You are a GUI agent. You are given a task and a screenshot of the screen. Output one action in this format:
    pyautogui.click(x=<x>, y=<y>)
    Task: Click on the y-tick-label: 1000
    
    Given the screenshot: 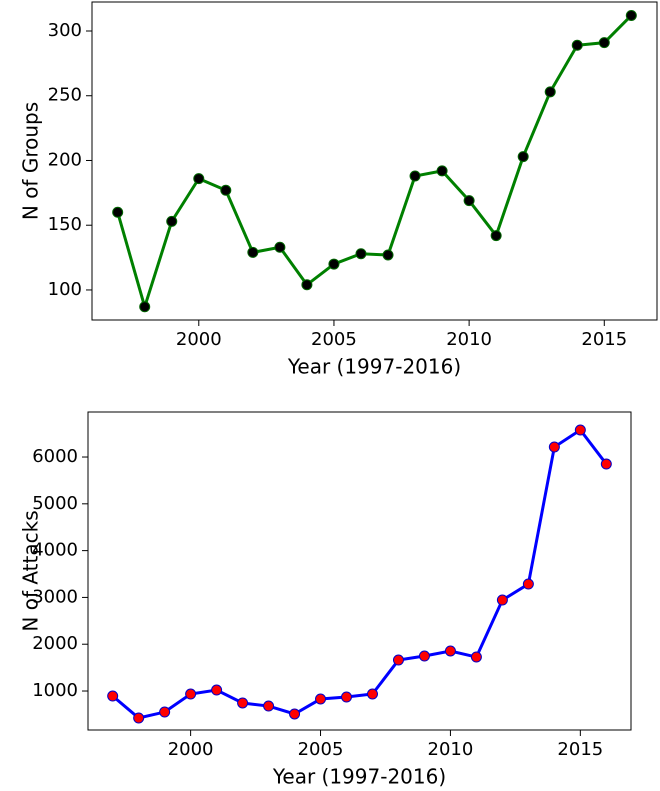 What is the action you would take?
    pyautogui.click(x=55, y=690)
    